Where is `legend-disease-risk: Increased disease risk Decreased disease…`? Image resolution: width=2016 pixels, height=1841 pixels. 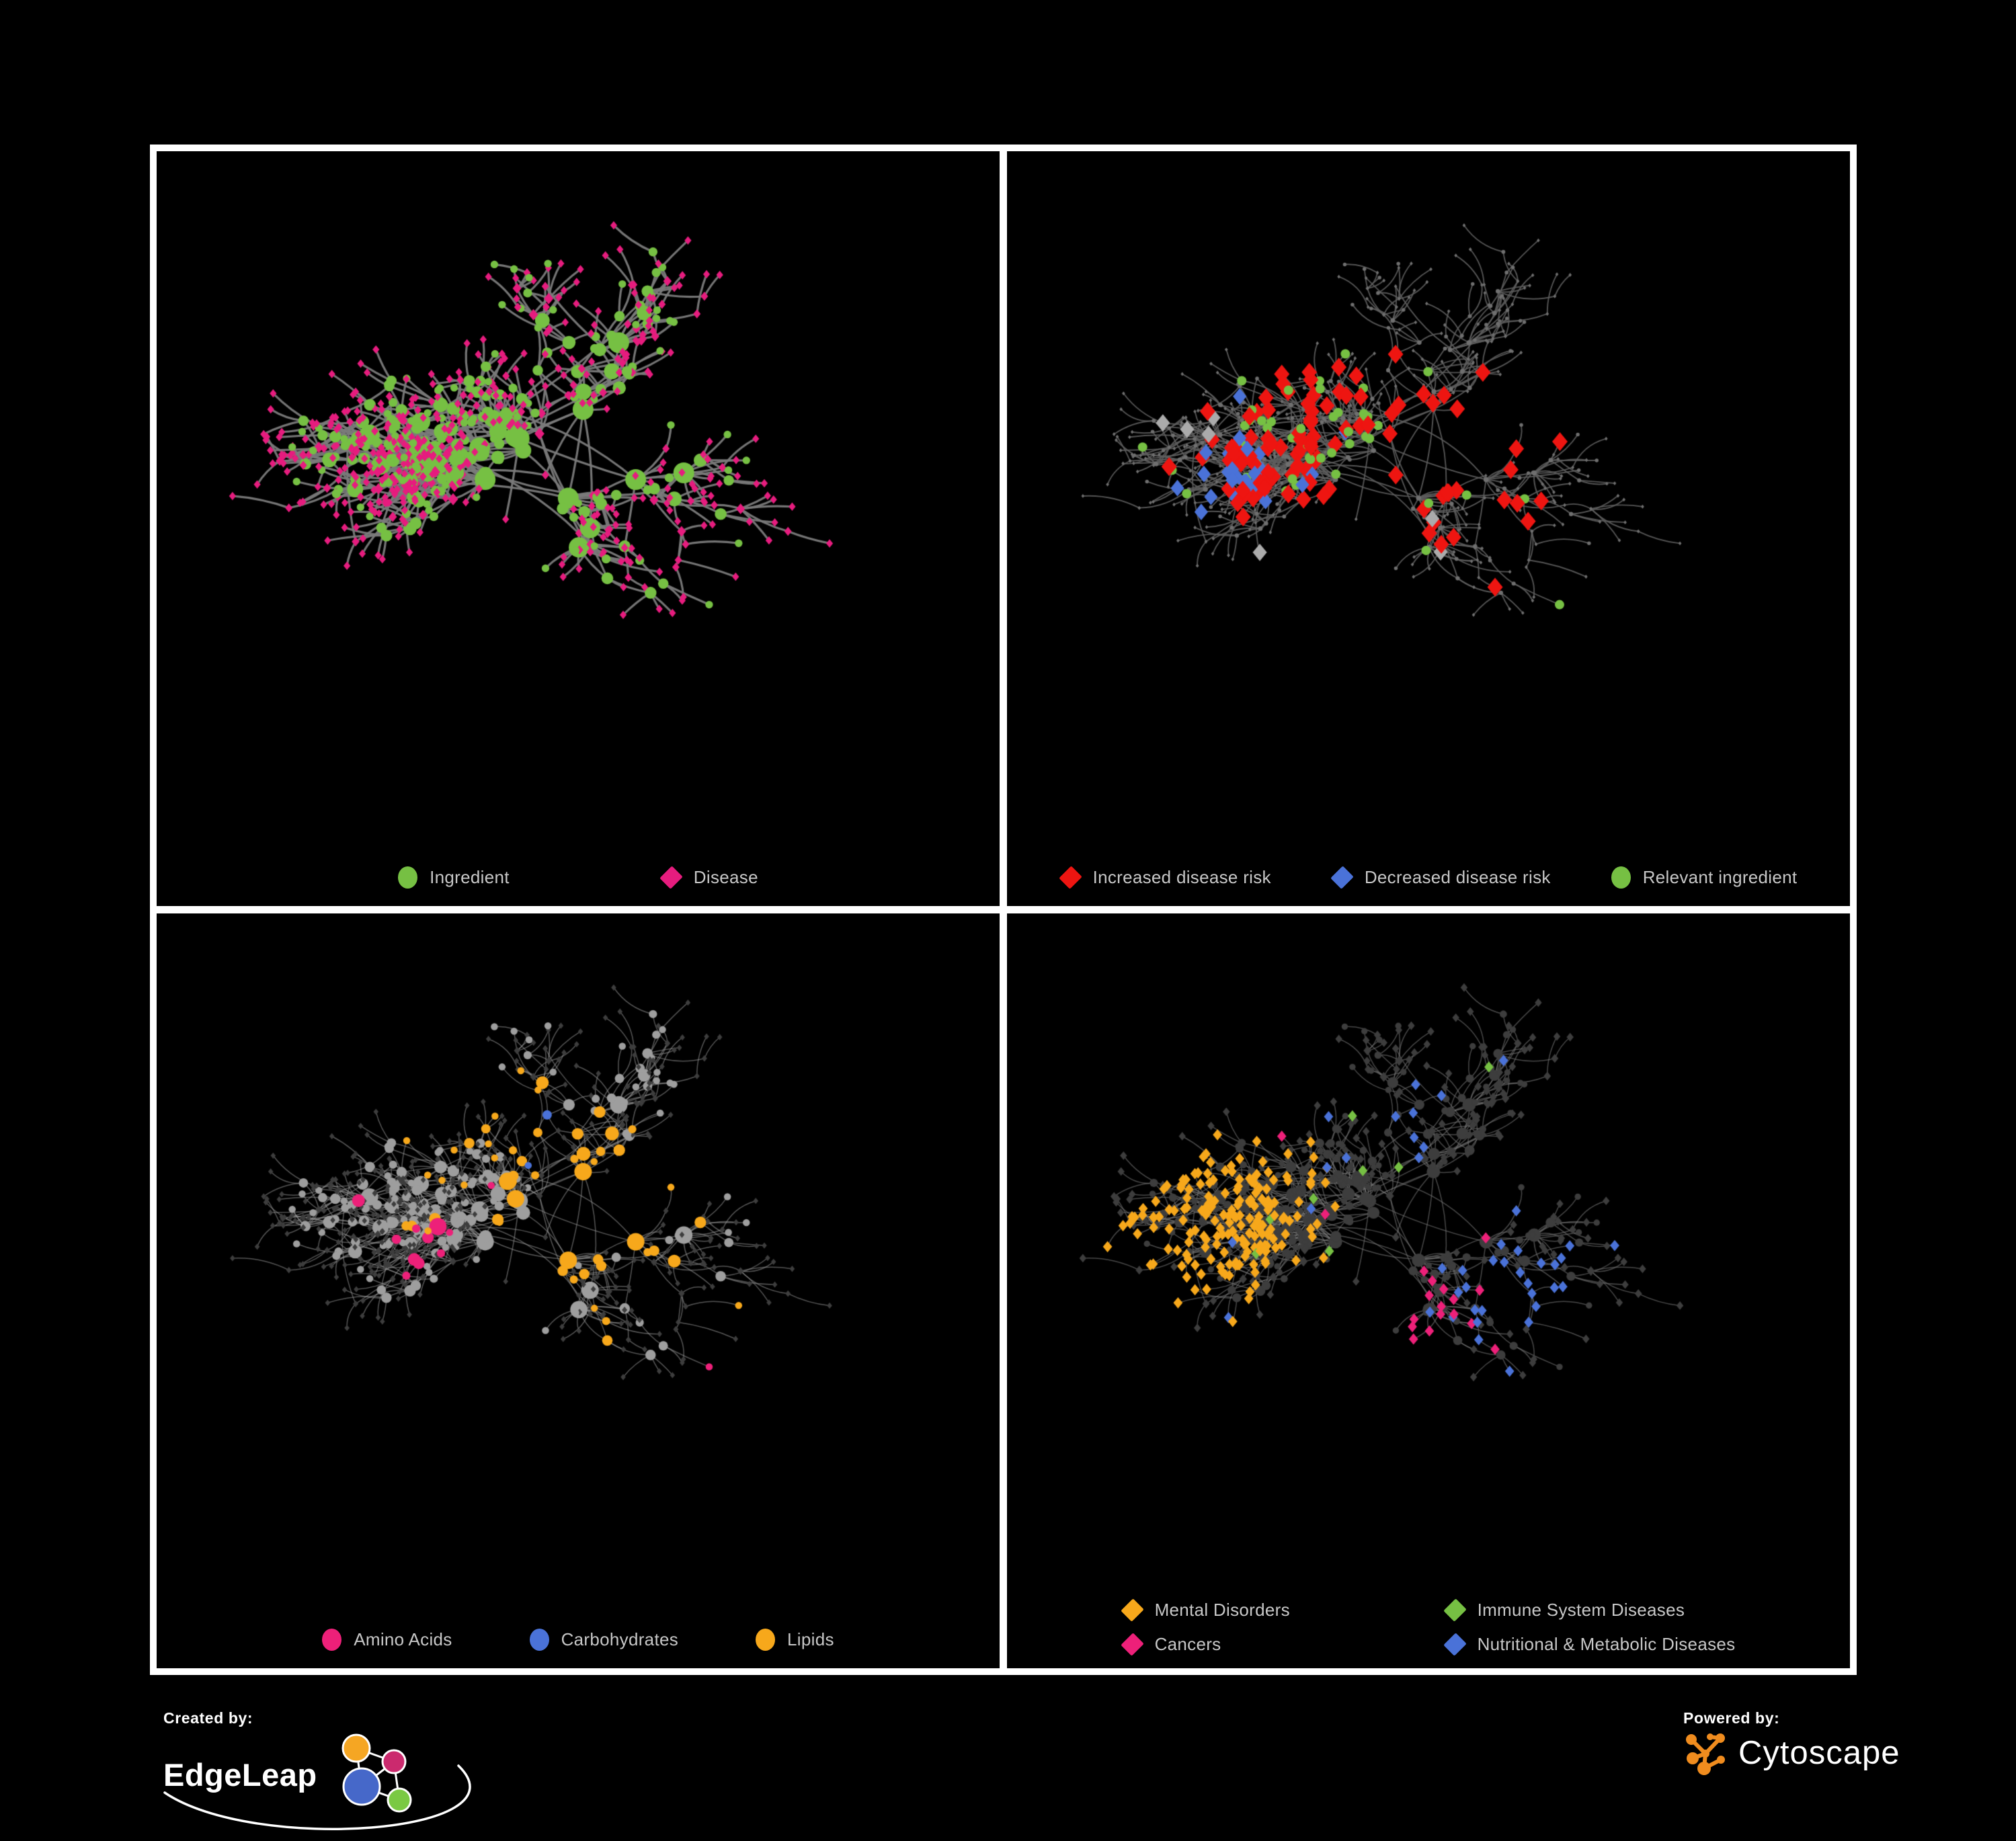
legend-disease-risk: Increased disease risk Decreased disease… is located at coordinates (1428, 877).